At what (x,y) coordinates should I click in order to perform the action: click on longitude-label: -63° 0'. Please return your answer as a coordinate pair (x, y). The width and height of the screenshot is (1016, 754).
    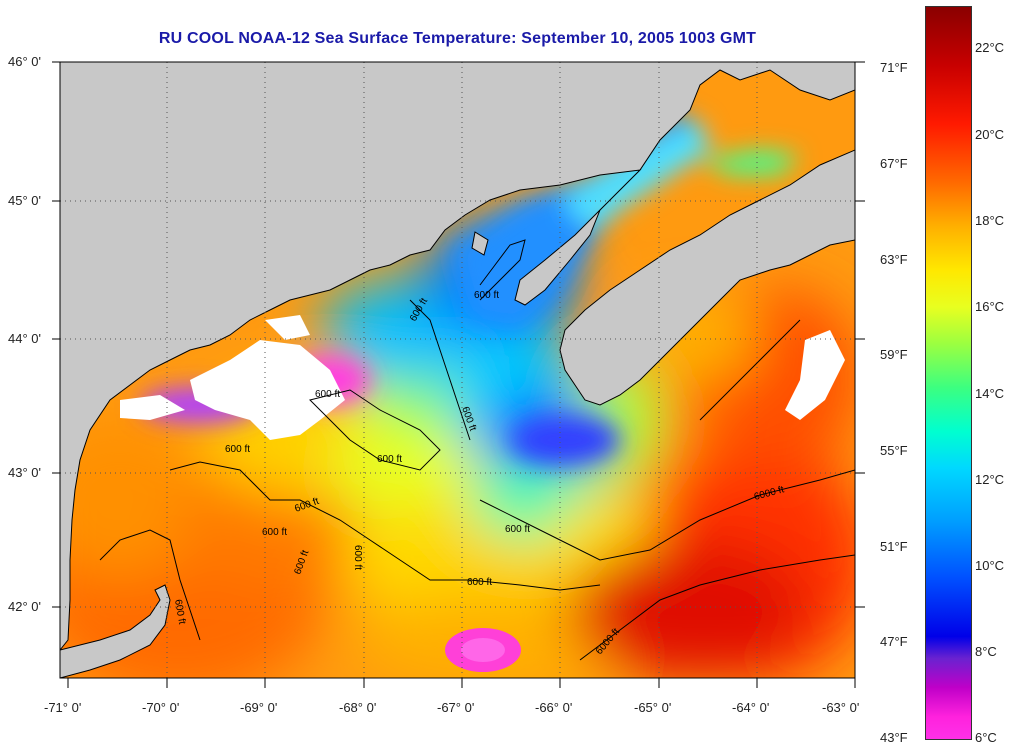
    Looking at the image, I should click on (841, 707).